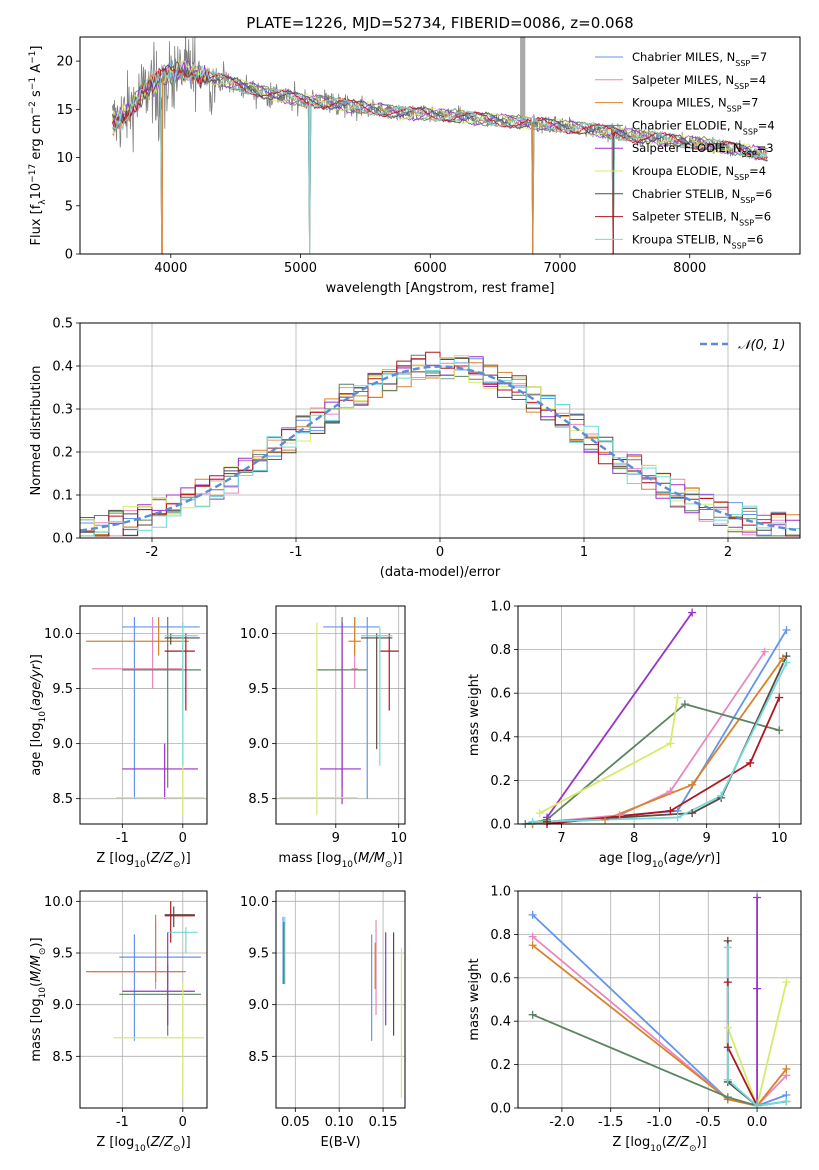 The image size is (819, 1170). What do you see at coordinates (699, 59) in the screenshot?
I see `legend-label: Chabrier MILES, NSSP=7` at bounding box center [699, 59].